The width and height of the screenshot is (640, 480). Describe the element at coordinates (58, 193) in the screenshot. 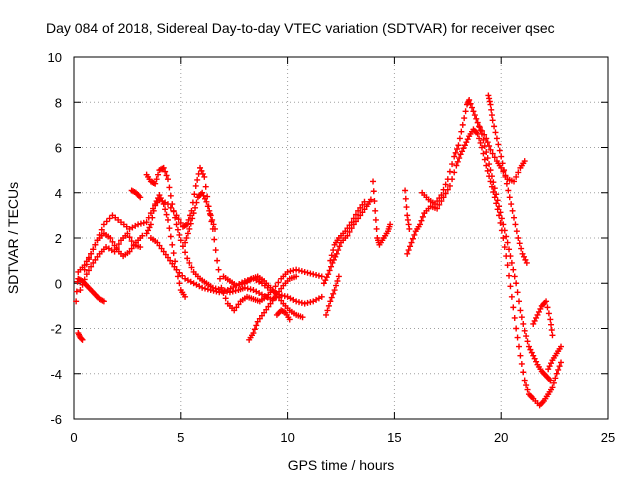

I see `y-tick-label: 4` at that location.